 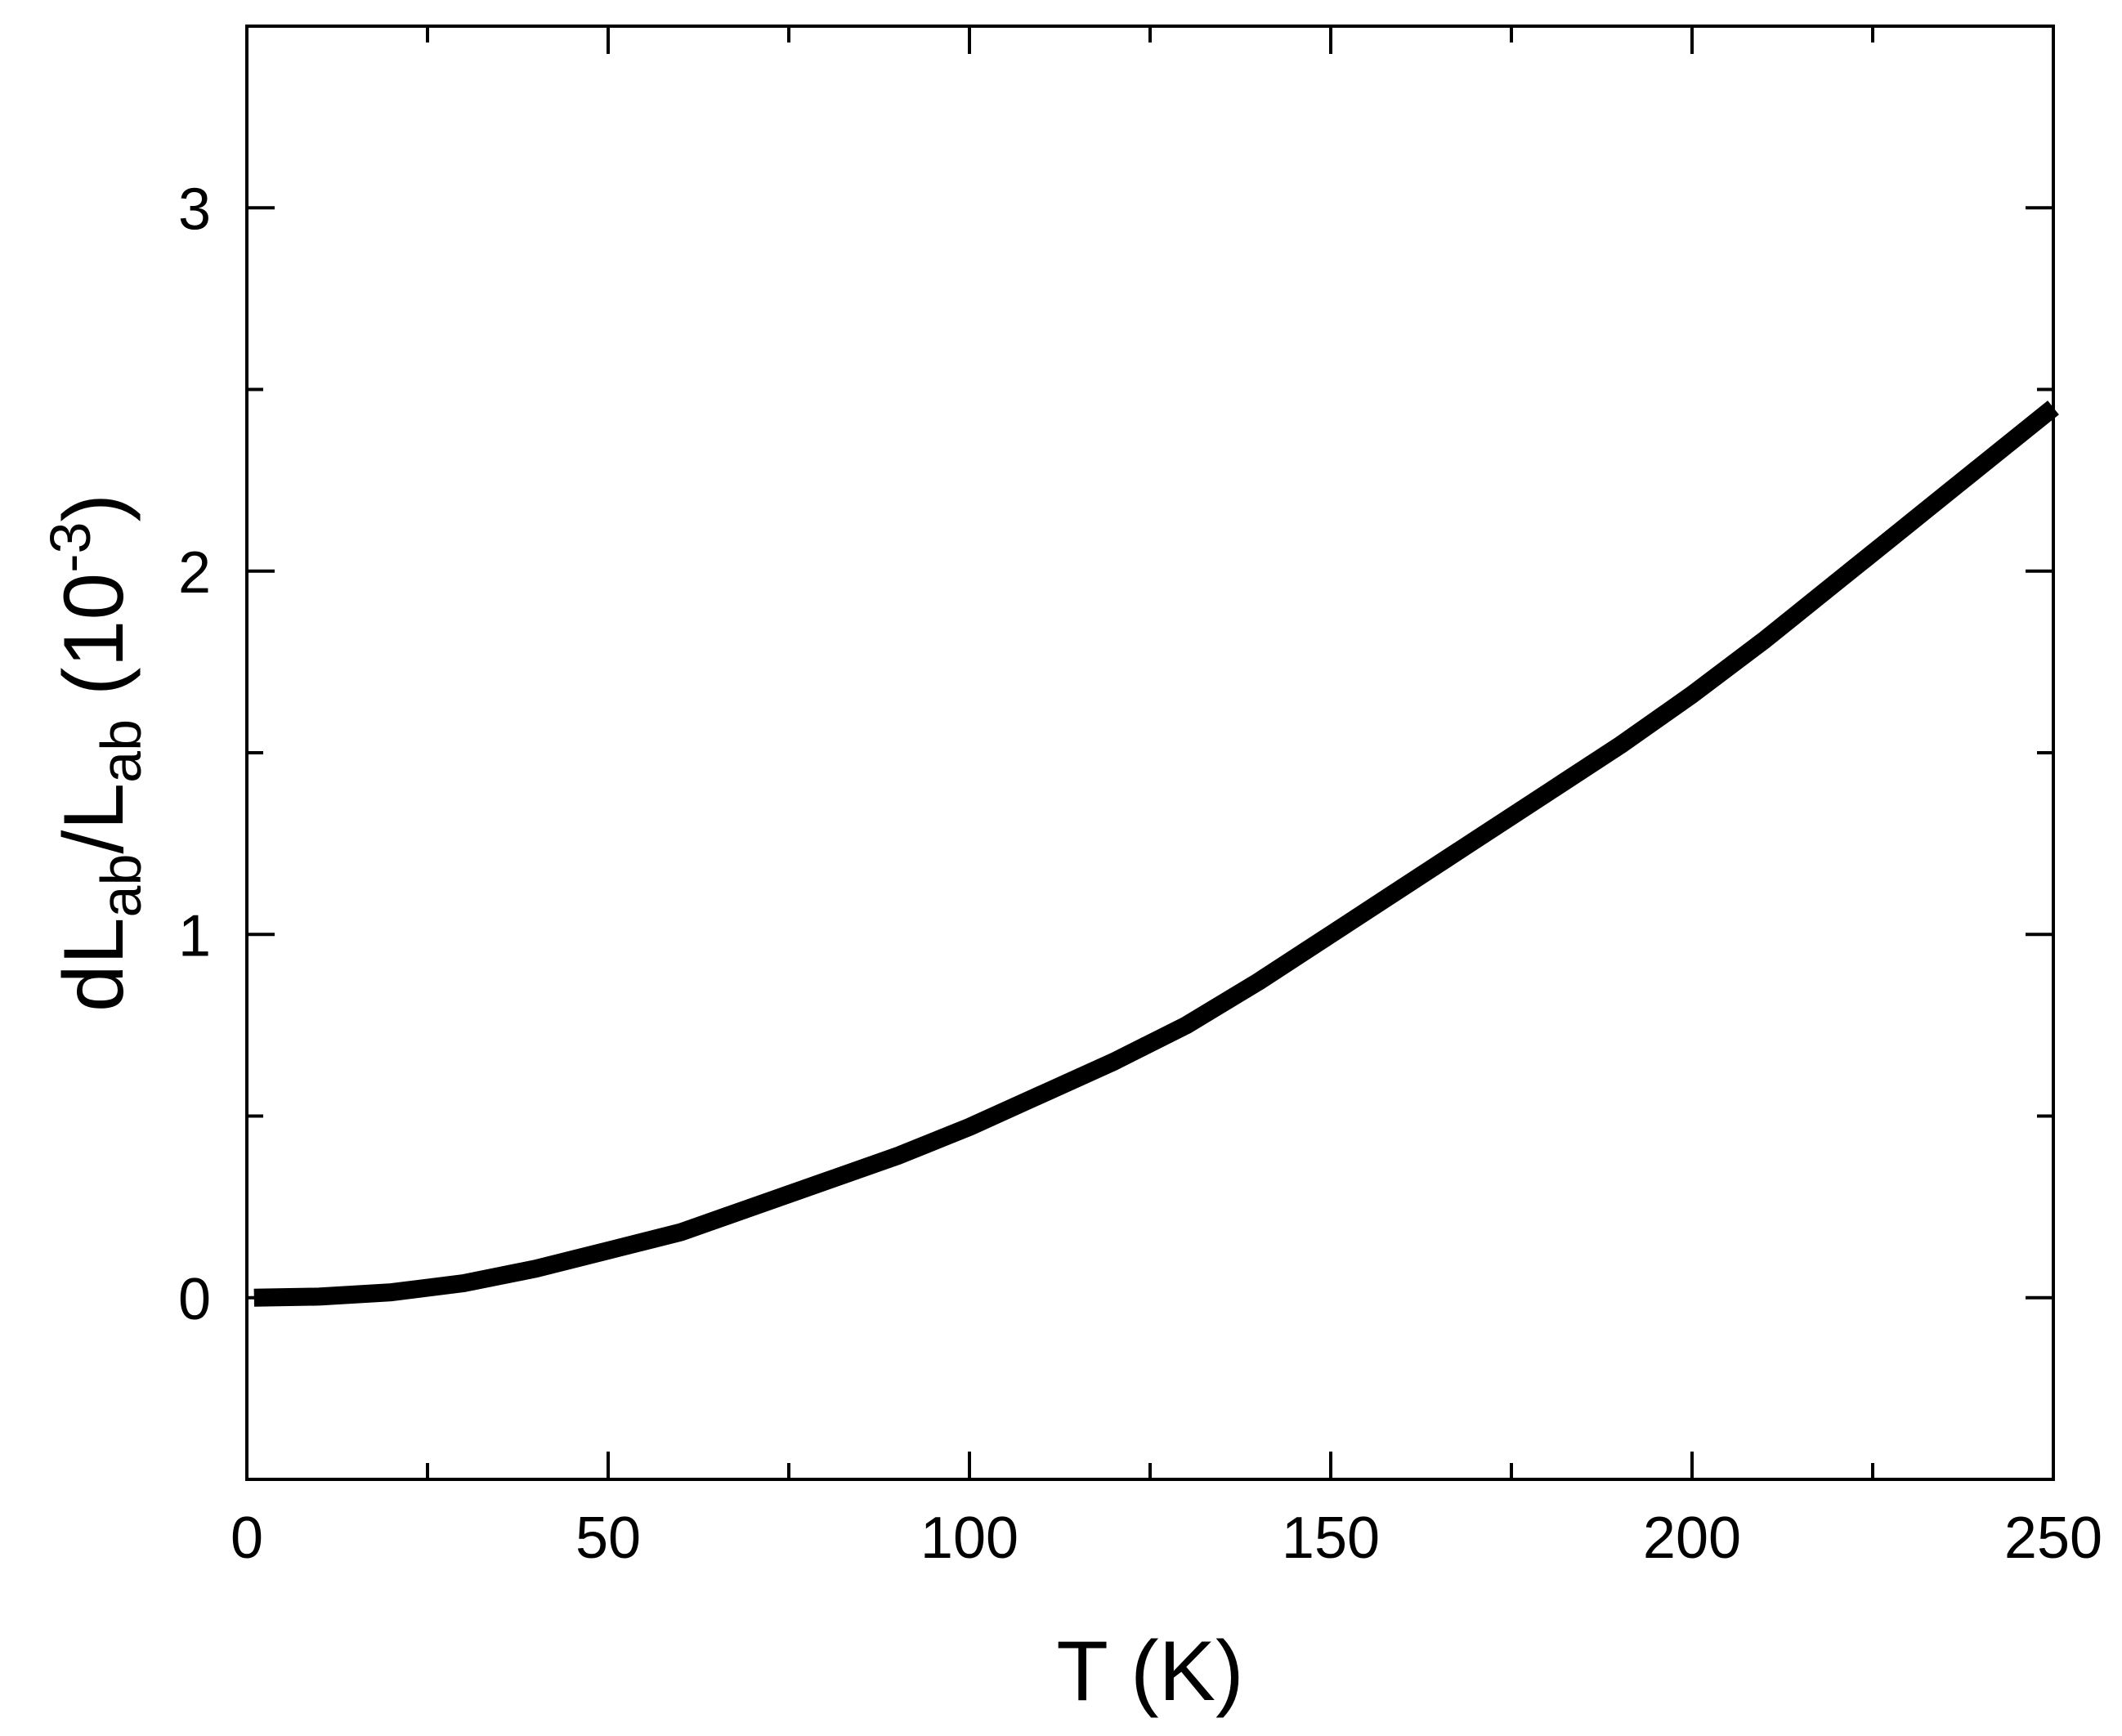 What do you see at coordinates (94, 965) in the screenshot?
I see `y-axis-title-base: dL` at bounding box center [94, 965].